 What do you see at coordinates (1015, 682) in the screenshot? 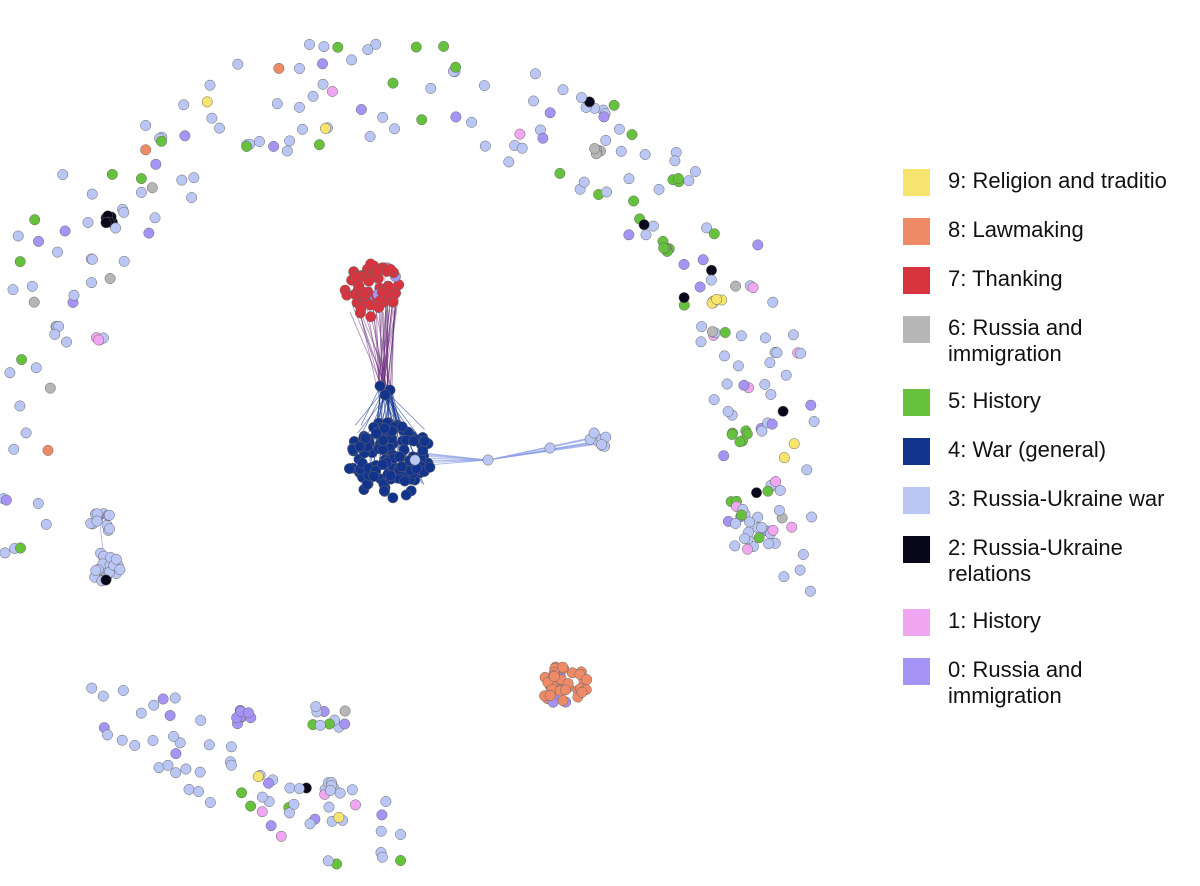
I see `legend-label: 0: Russia and immigration` at bounding box center [1015, 682].